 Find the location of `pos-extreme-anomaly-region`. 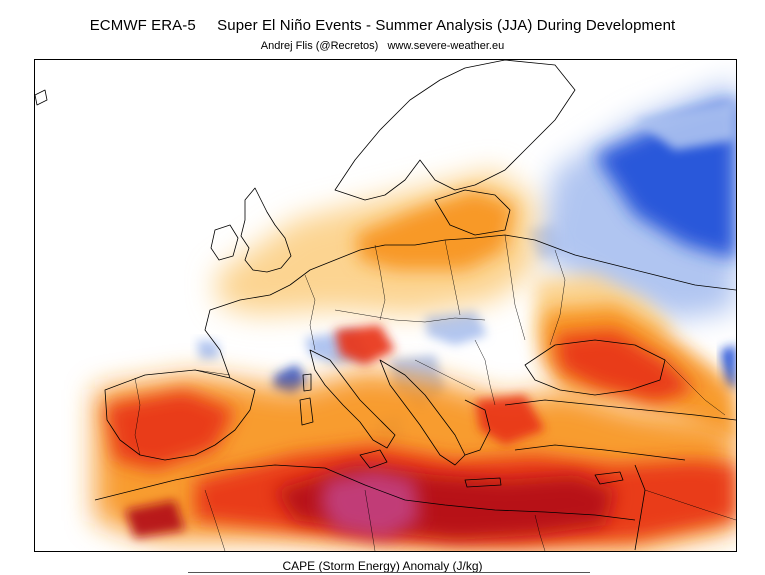

pos-extreme-anomaly-region is located at coordinates (370, 505).